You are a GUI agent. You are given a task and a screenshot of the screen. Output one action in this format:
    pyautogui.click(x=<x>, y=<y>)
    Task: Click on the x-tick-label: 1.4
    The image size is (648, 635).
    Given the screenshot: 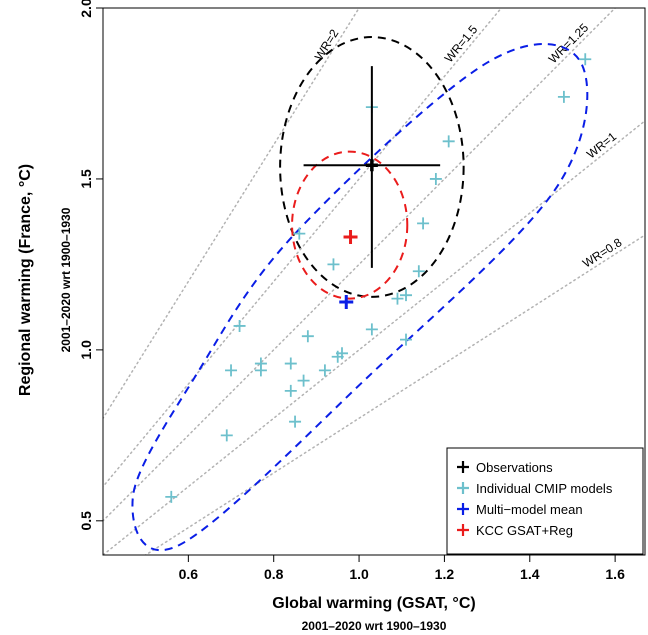 What is the action you would take?
    pyautogui.click(x=530, y=574)
    